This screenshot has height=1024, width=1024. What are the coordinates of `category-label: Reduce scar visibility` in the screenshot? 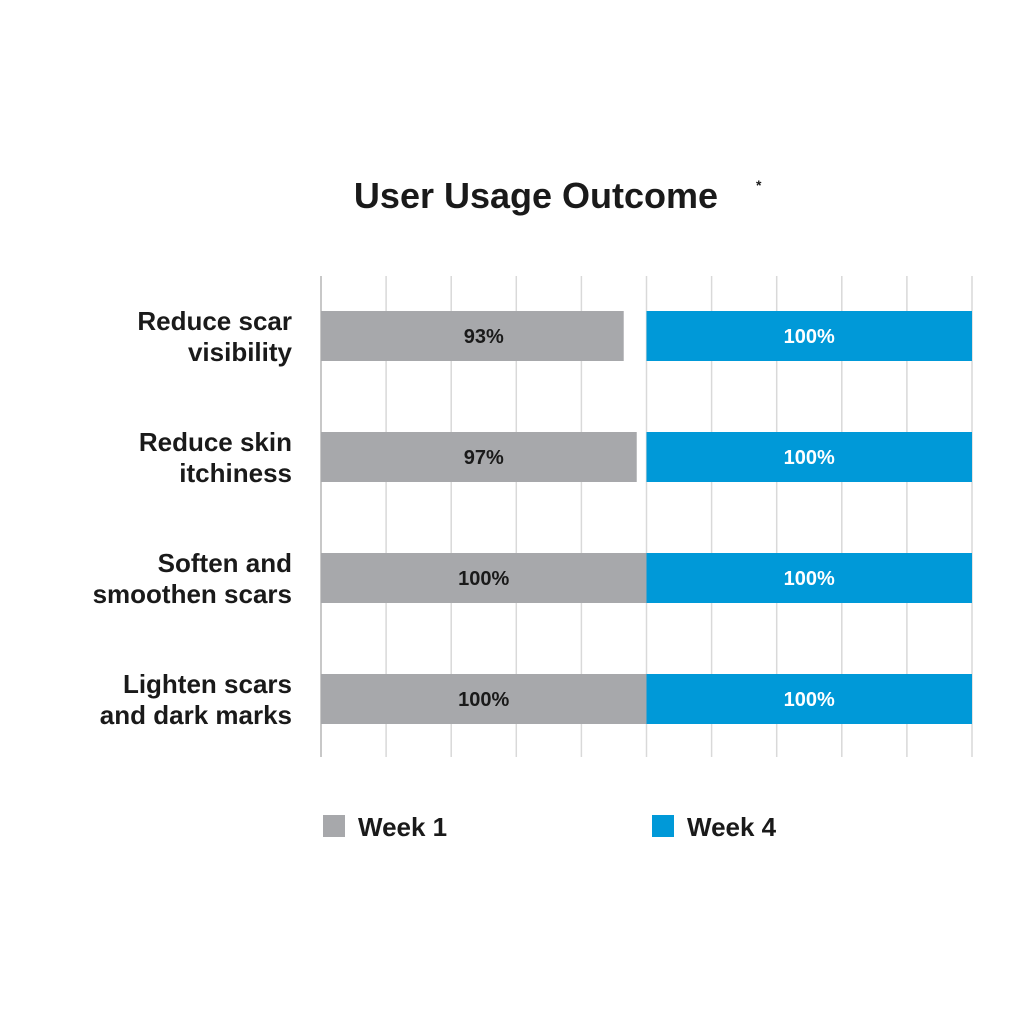 It's located at (214, 336).